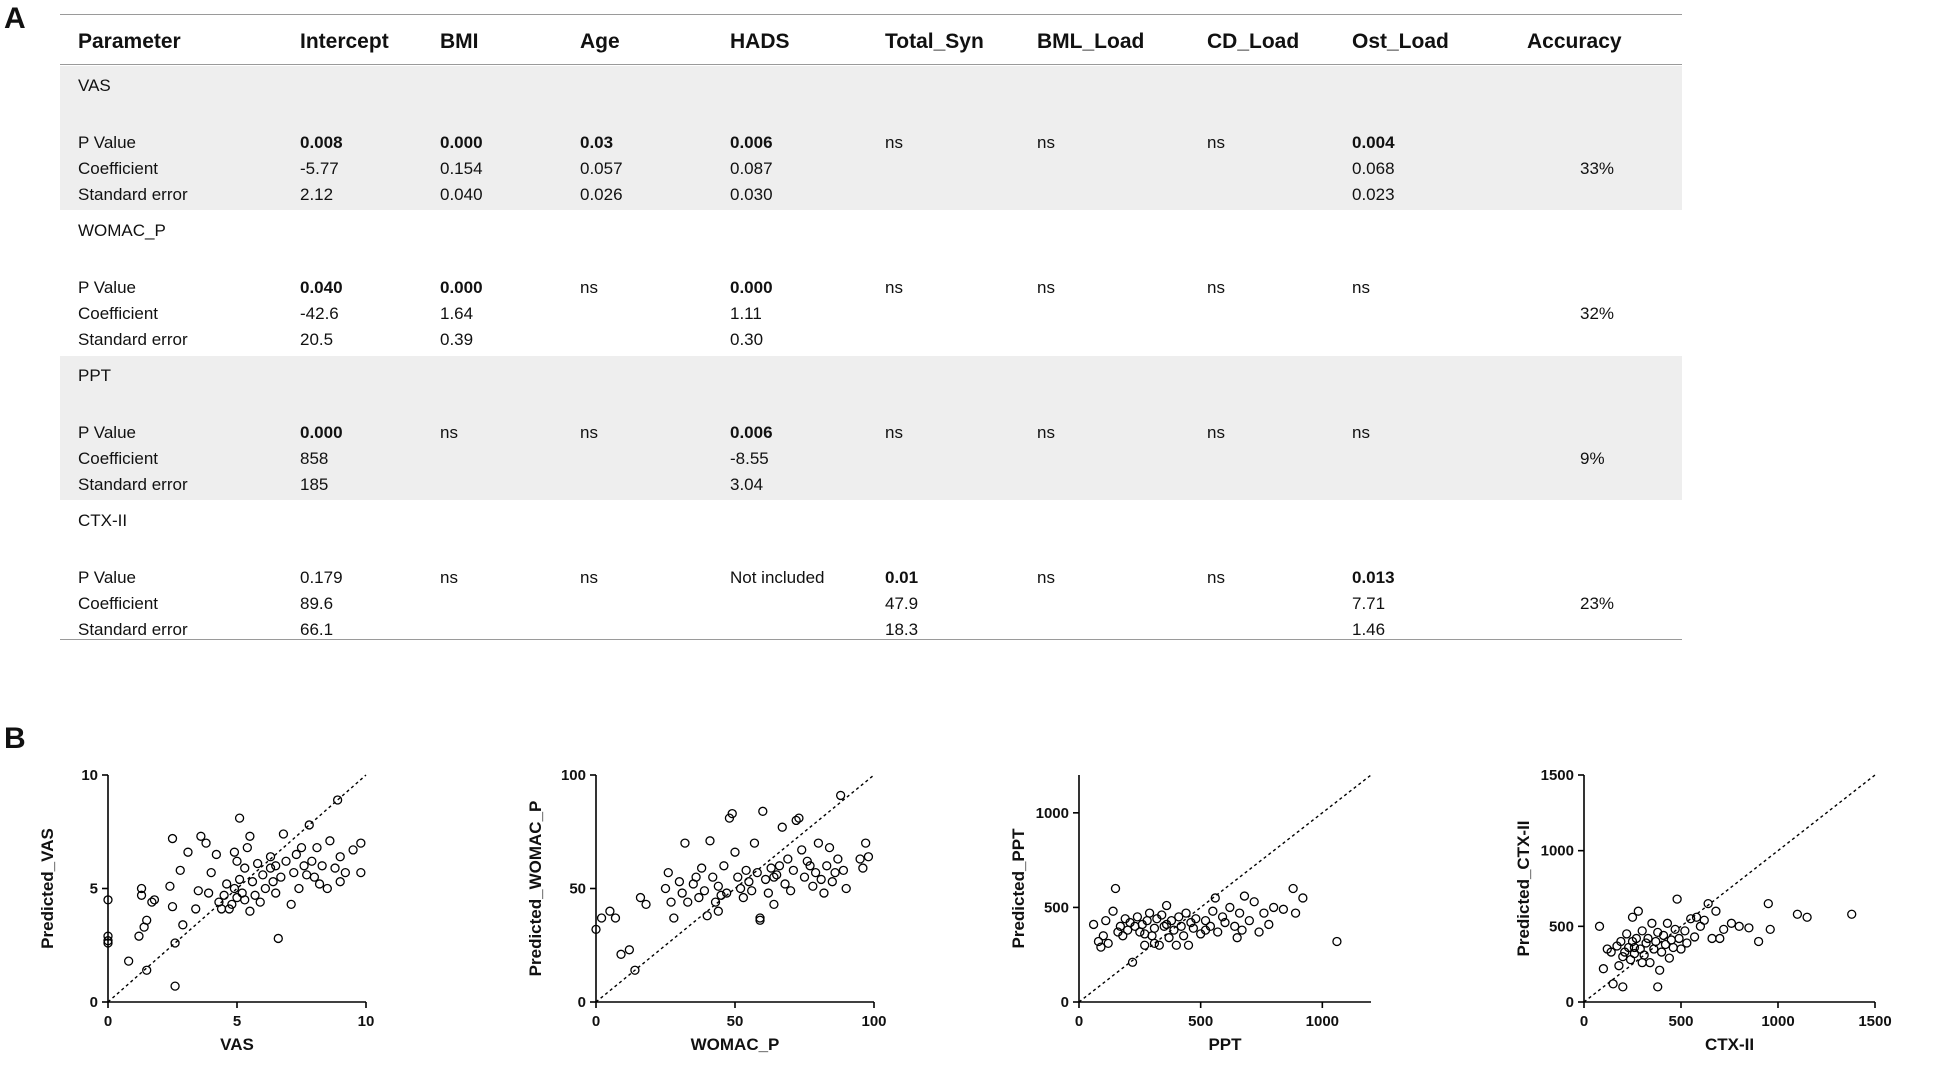 This screenshot has width=1950, height=1073. Describe the element at coordinates (902, 629) in the screenshot. I see `table-cell: 18.3` at that location.